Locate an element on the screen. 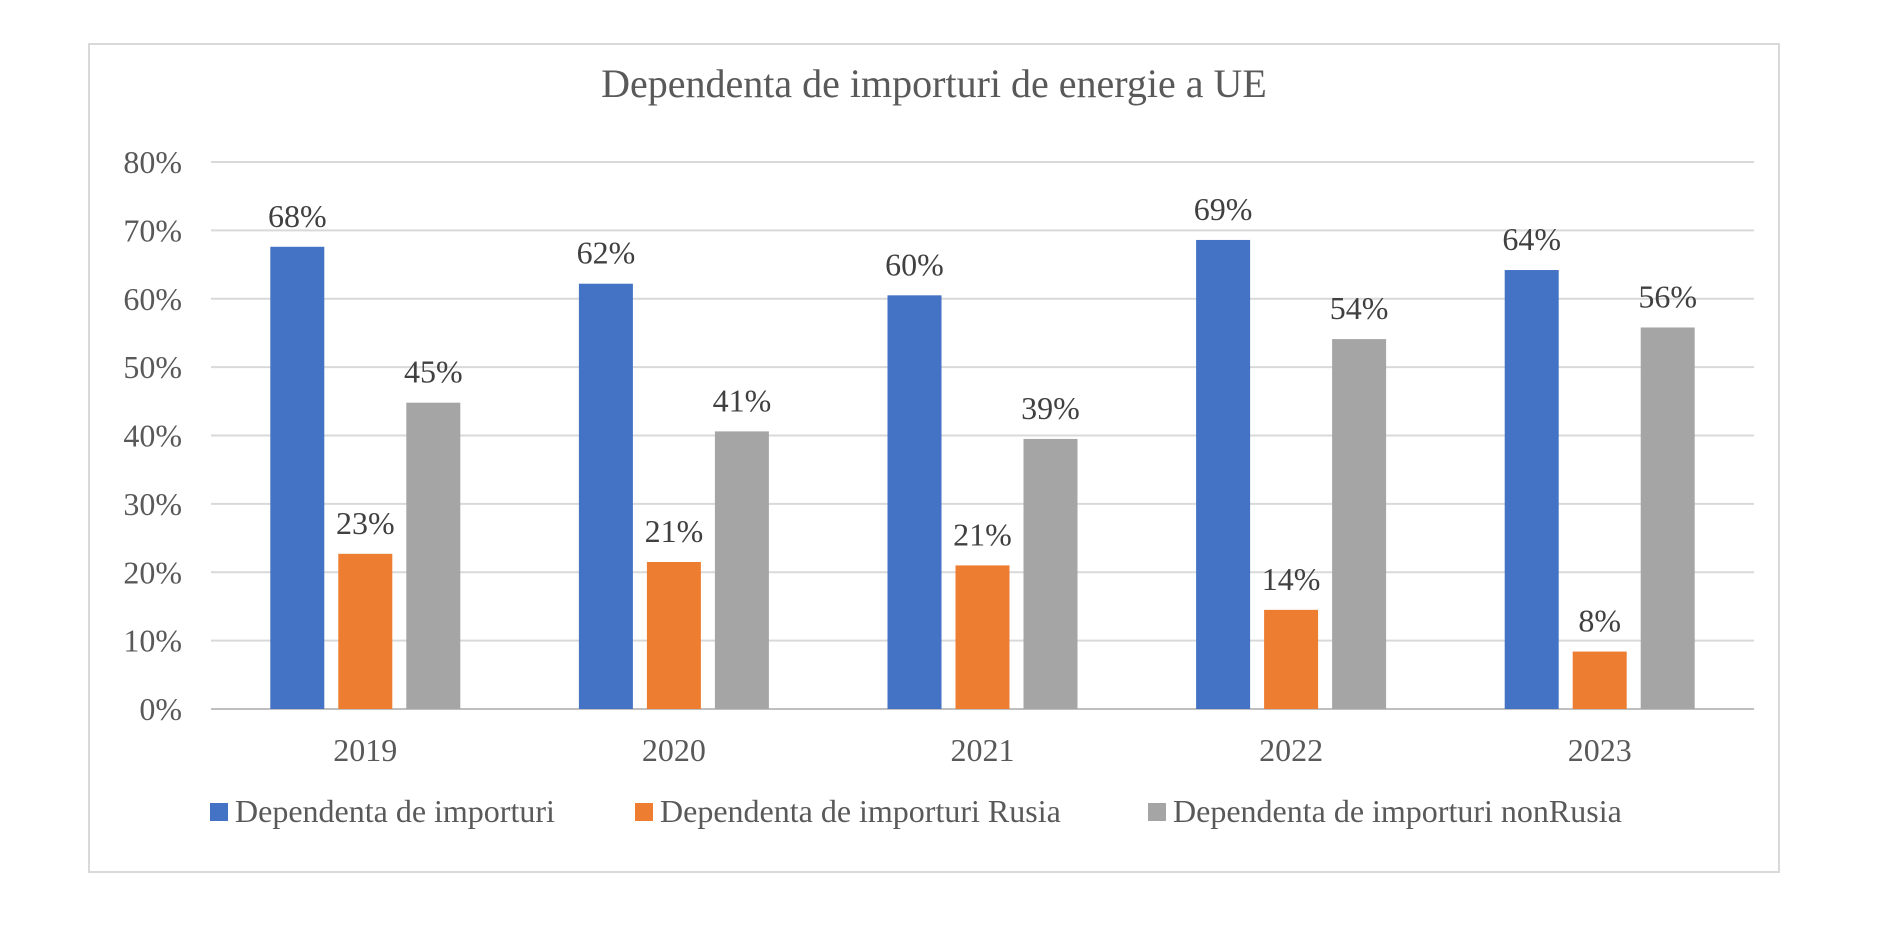  y-axis-ticks: 0% 10% 20% 30% 40% 50% 60% 70% 80% is located at coordinates (152, 435).